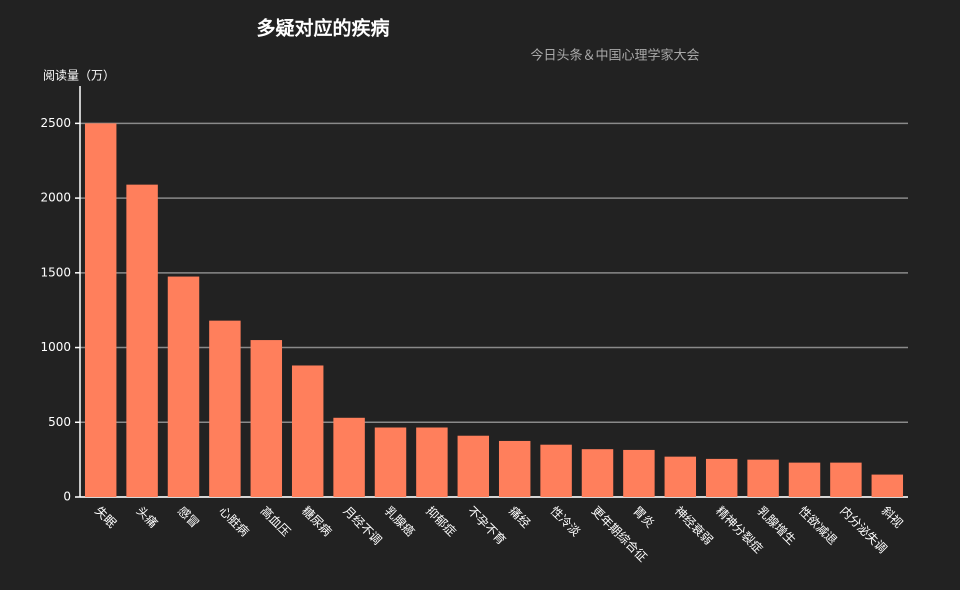 The height and width of the screenshot is (590, 960). I want to click on x-tick-label: 头痛, so click(148, 517).